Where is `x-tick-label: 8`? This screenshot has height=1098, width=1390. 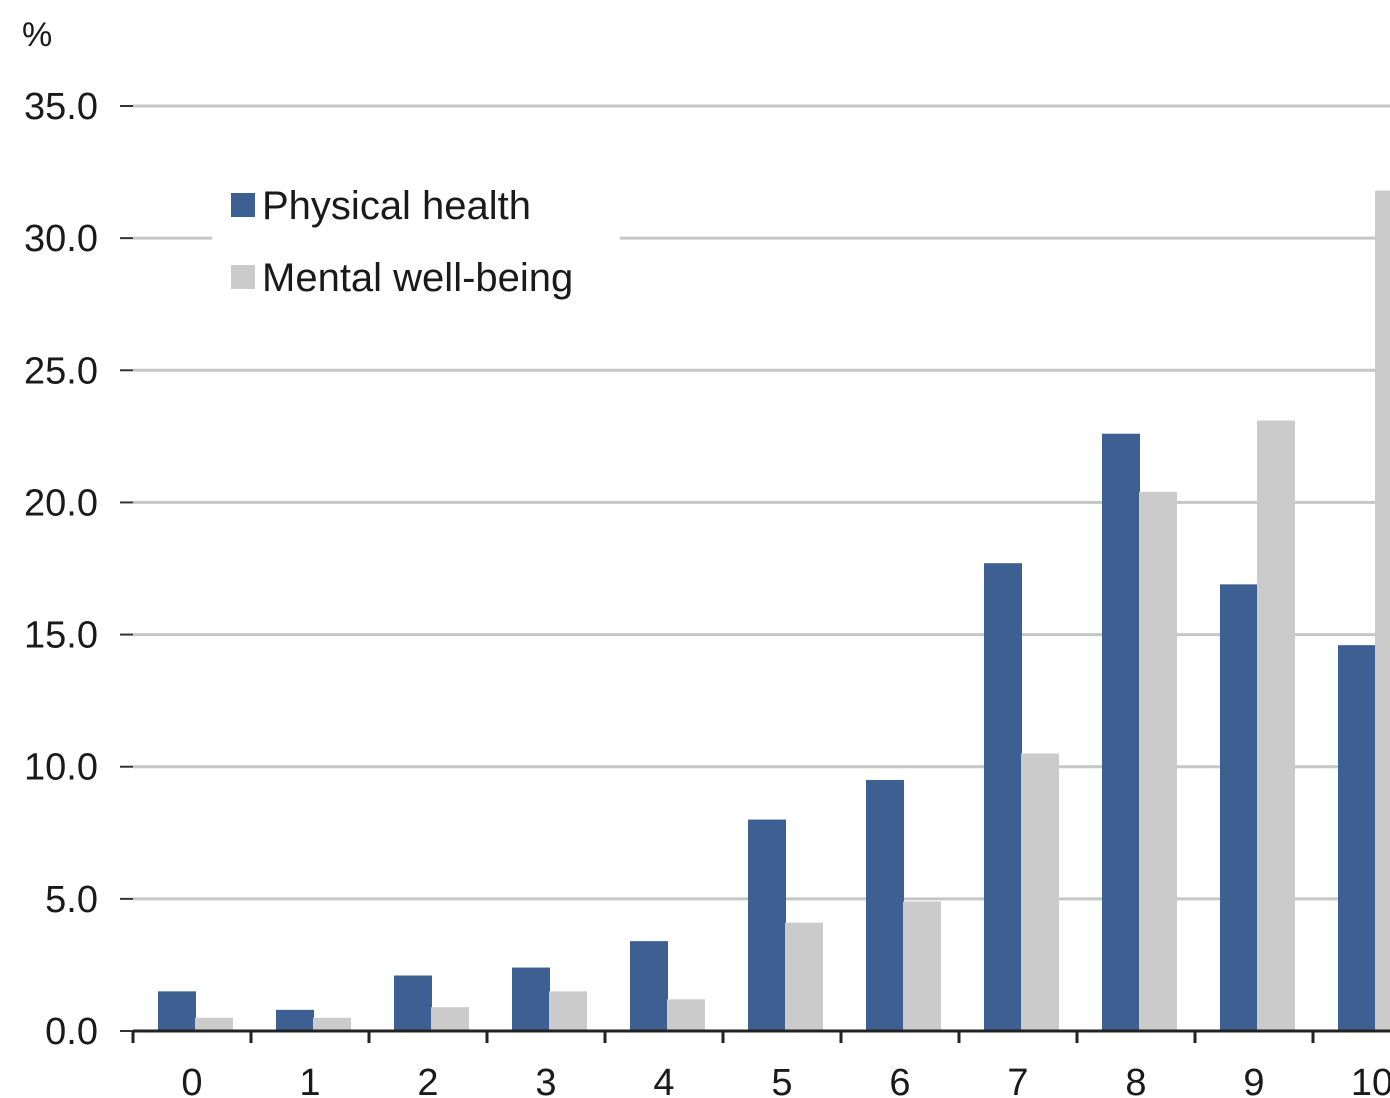
x-tick-label: 8 is located at coordinates (1135, 1080).